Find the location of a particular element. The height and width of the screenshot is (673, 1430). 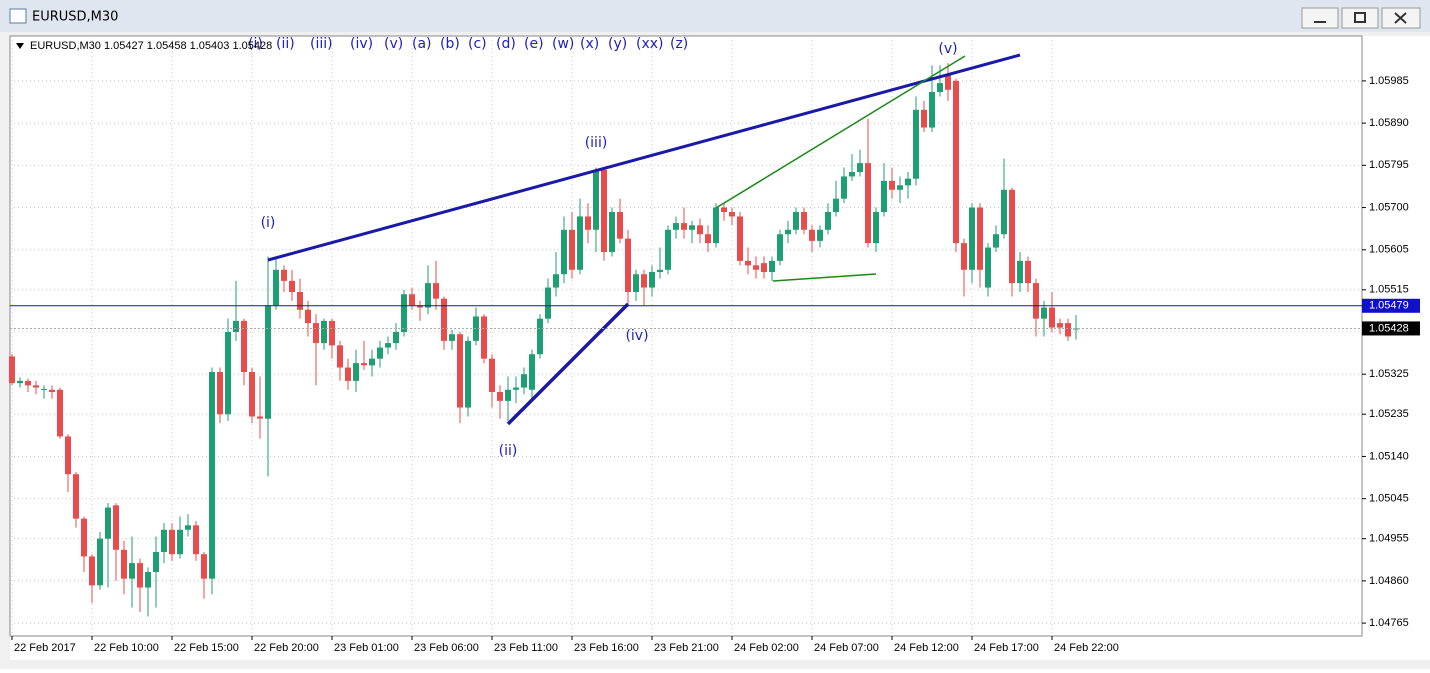

y-tick-label: 1.04765 is located at coordinates (1389, 623).